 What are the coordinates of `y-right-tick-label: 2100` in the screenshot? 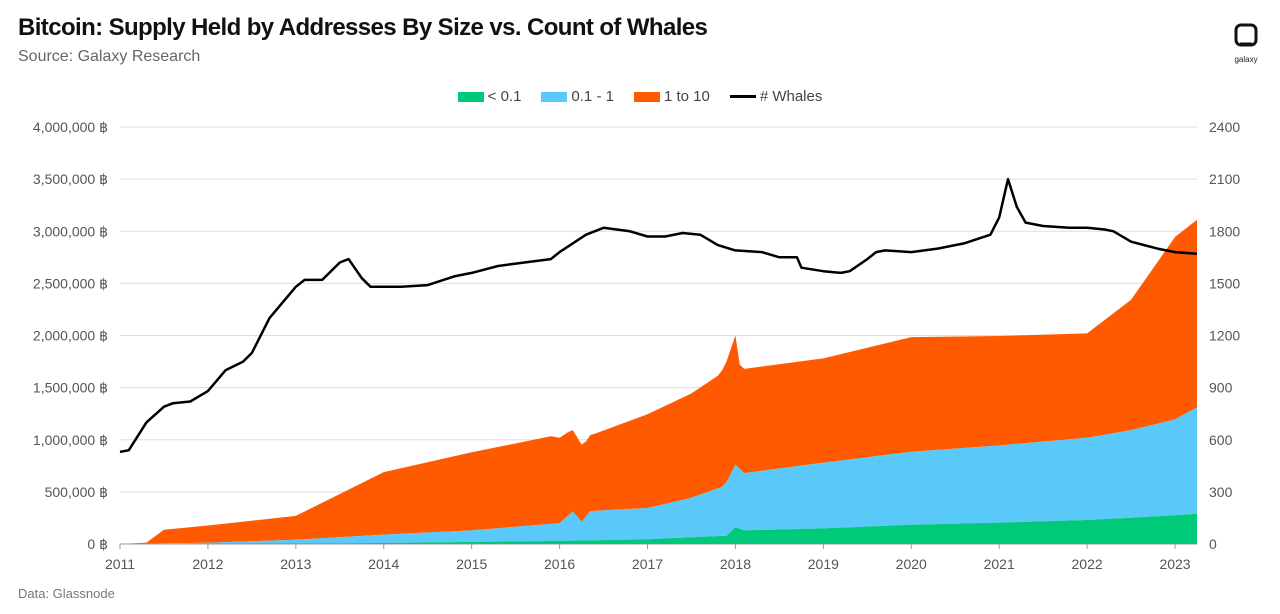 It's located at (1224, 179).